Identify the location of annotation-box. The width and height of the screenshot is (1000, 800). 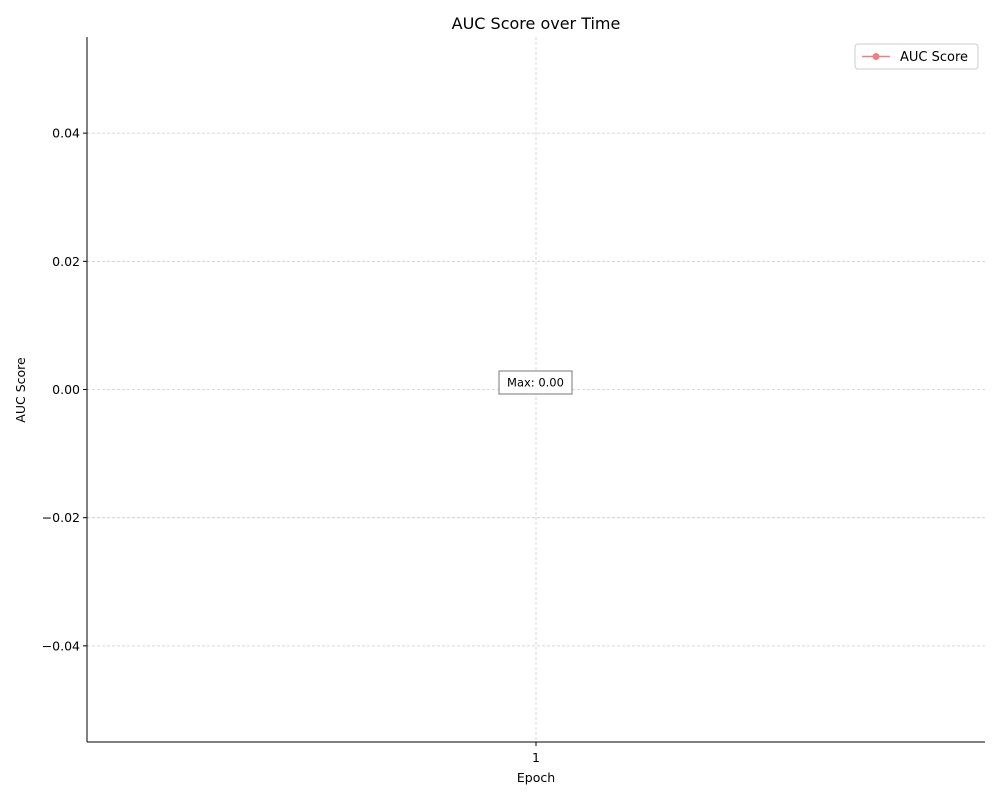
(535, 382).